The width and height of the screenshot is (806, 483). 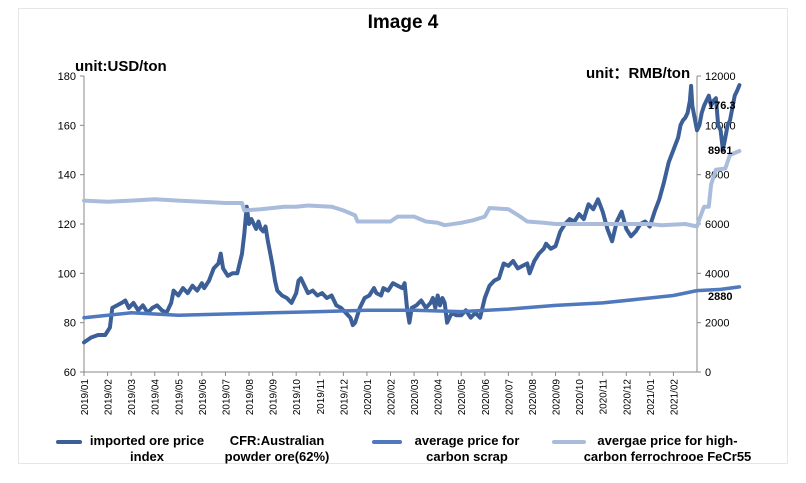 I want to click on legend-iron-ore-extra-line-1: CFR:Australian, so click(x=277, y=440).